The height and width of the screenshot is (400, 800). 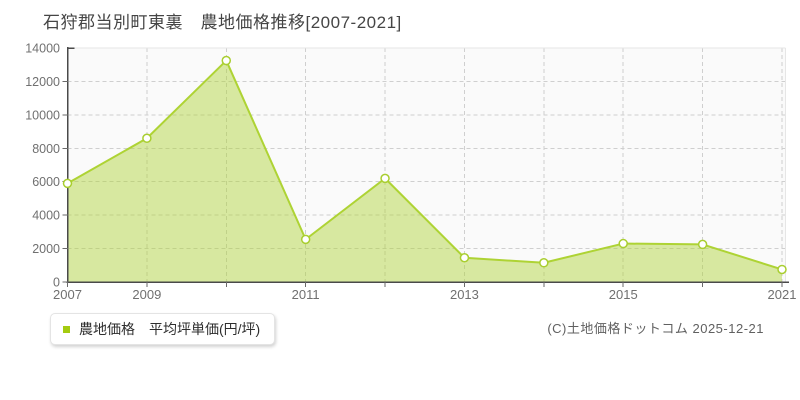 What do you see at coordinates (623, 243) in the screenshot?
I see `data-point-2015` at bounding box center [623, 243].